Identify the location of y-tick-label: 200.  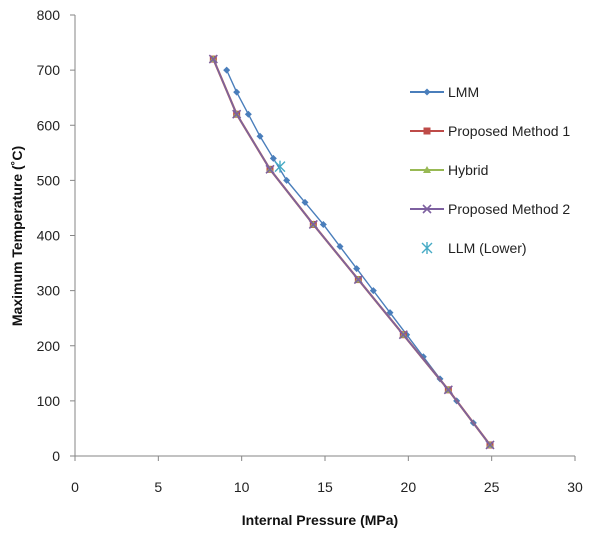
(49, 346).